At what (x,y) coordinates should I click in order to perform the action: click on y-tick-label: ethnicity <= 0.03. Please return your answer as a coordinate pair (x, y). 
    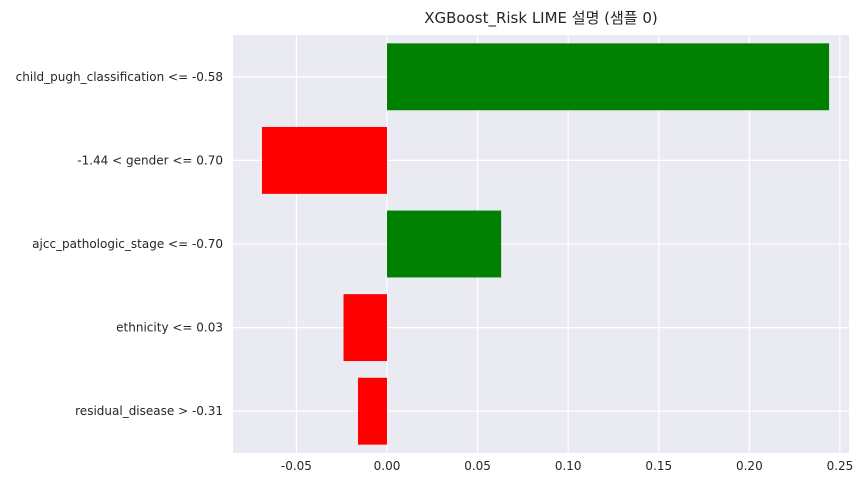
    Looking at the image, I should click on (169, 328).